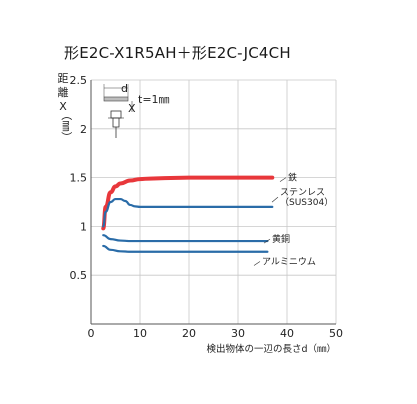 The height and width of the screenshot is (404, 417). I want to click on inset-thickness-note: t=1㎜, so click(154, 99).